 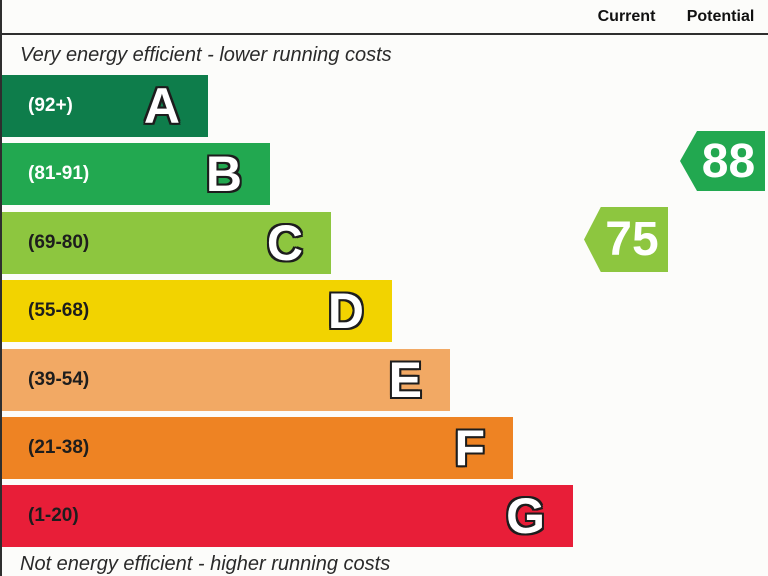 What do you see at coordinates (405, 380) in the screenshot?
I see `band-e-letter: E` at bounding box center [405, 380].